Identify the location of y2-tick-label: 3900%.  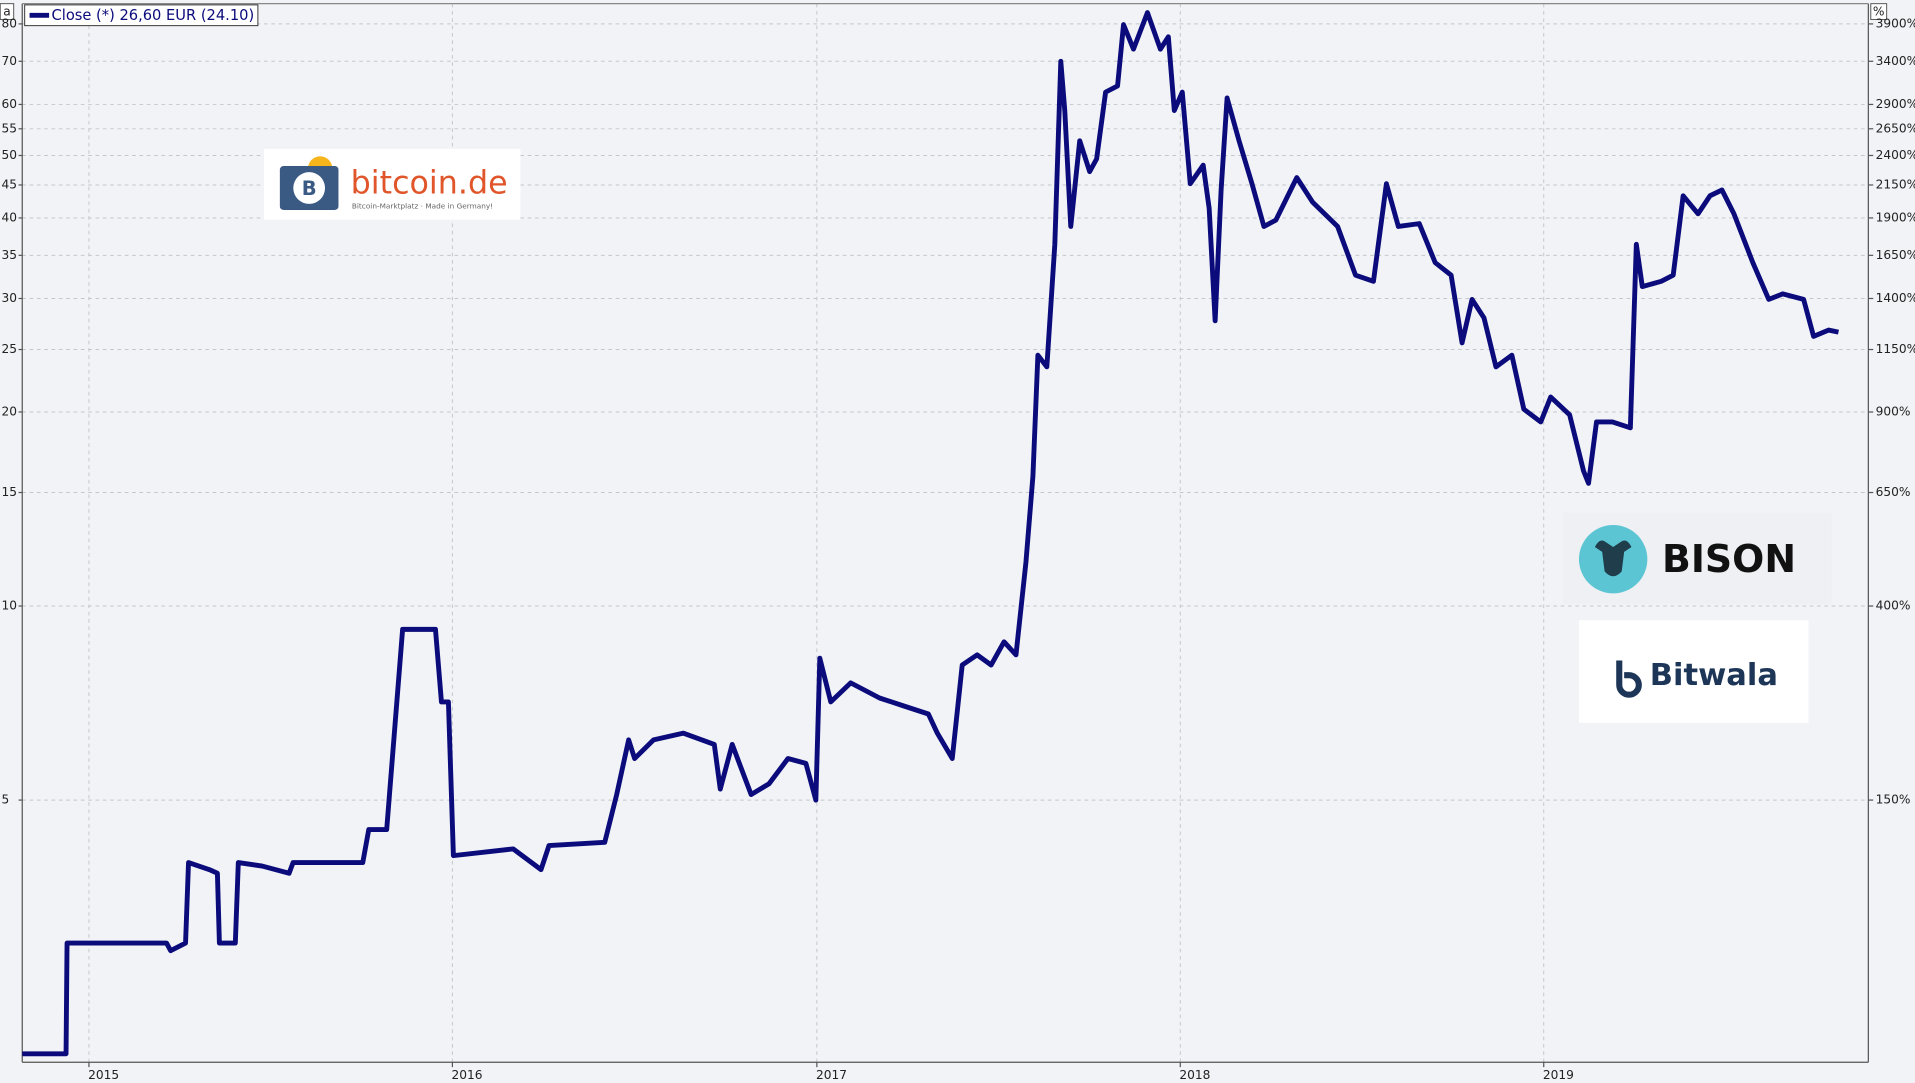
(1895, 23).